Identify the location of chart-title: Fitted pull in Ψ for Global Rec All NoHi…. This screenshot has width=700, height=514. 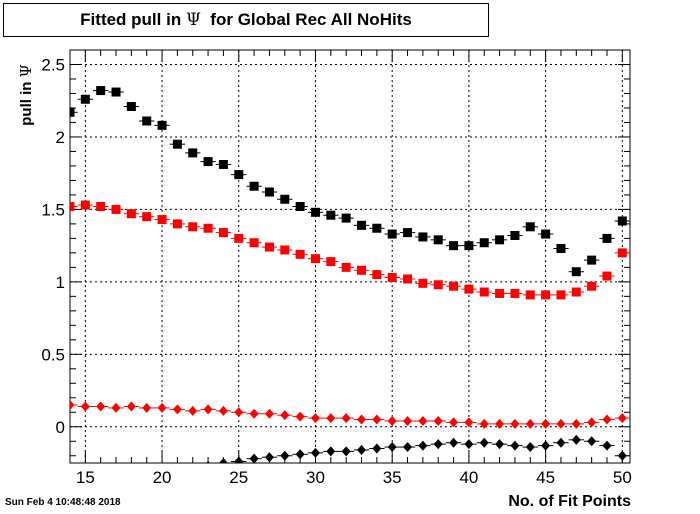
(246, 20).